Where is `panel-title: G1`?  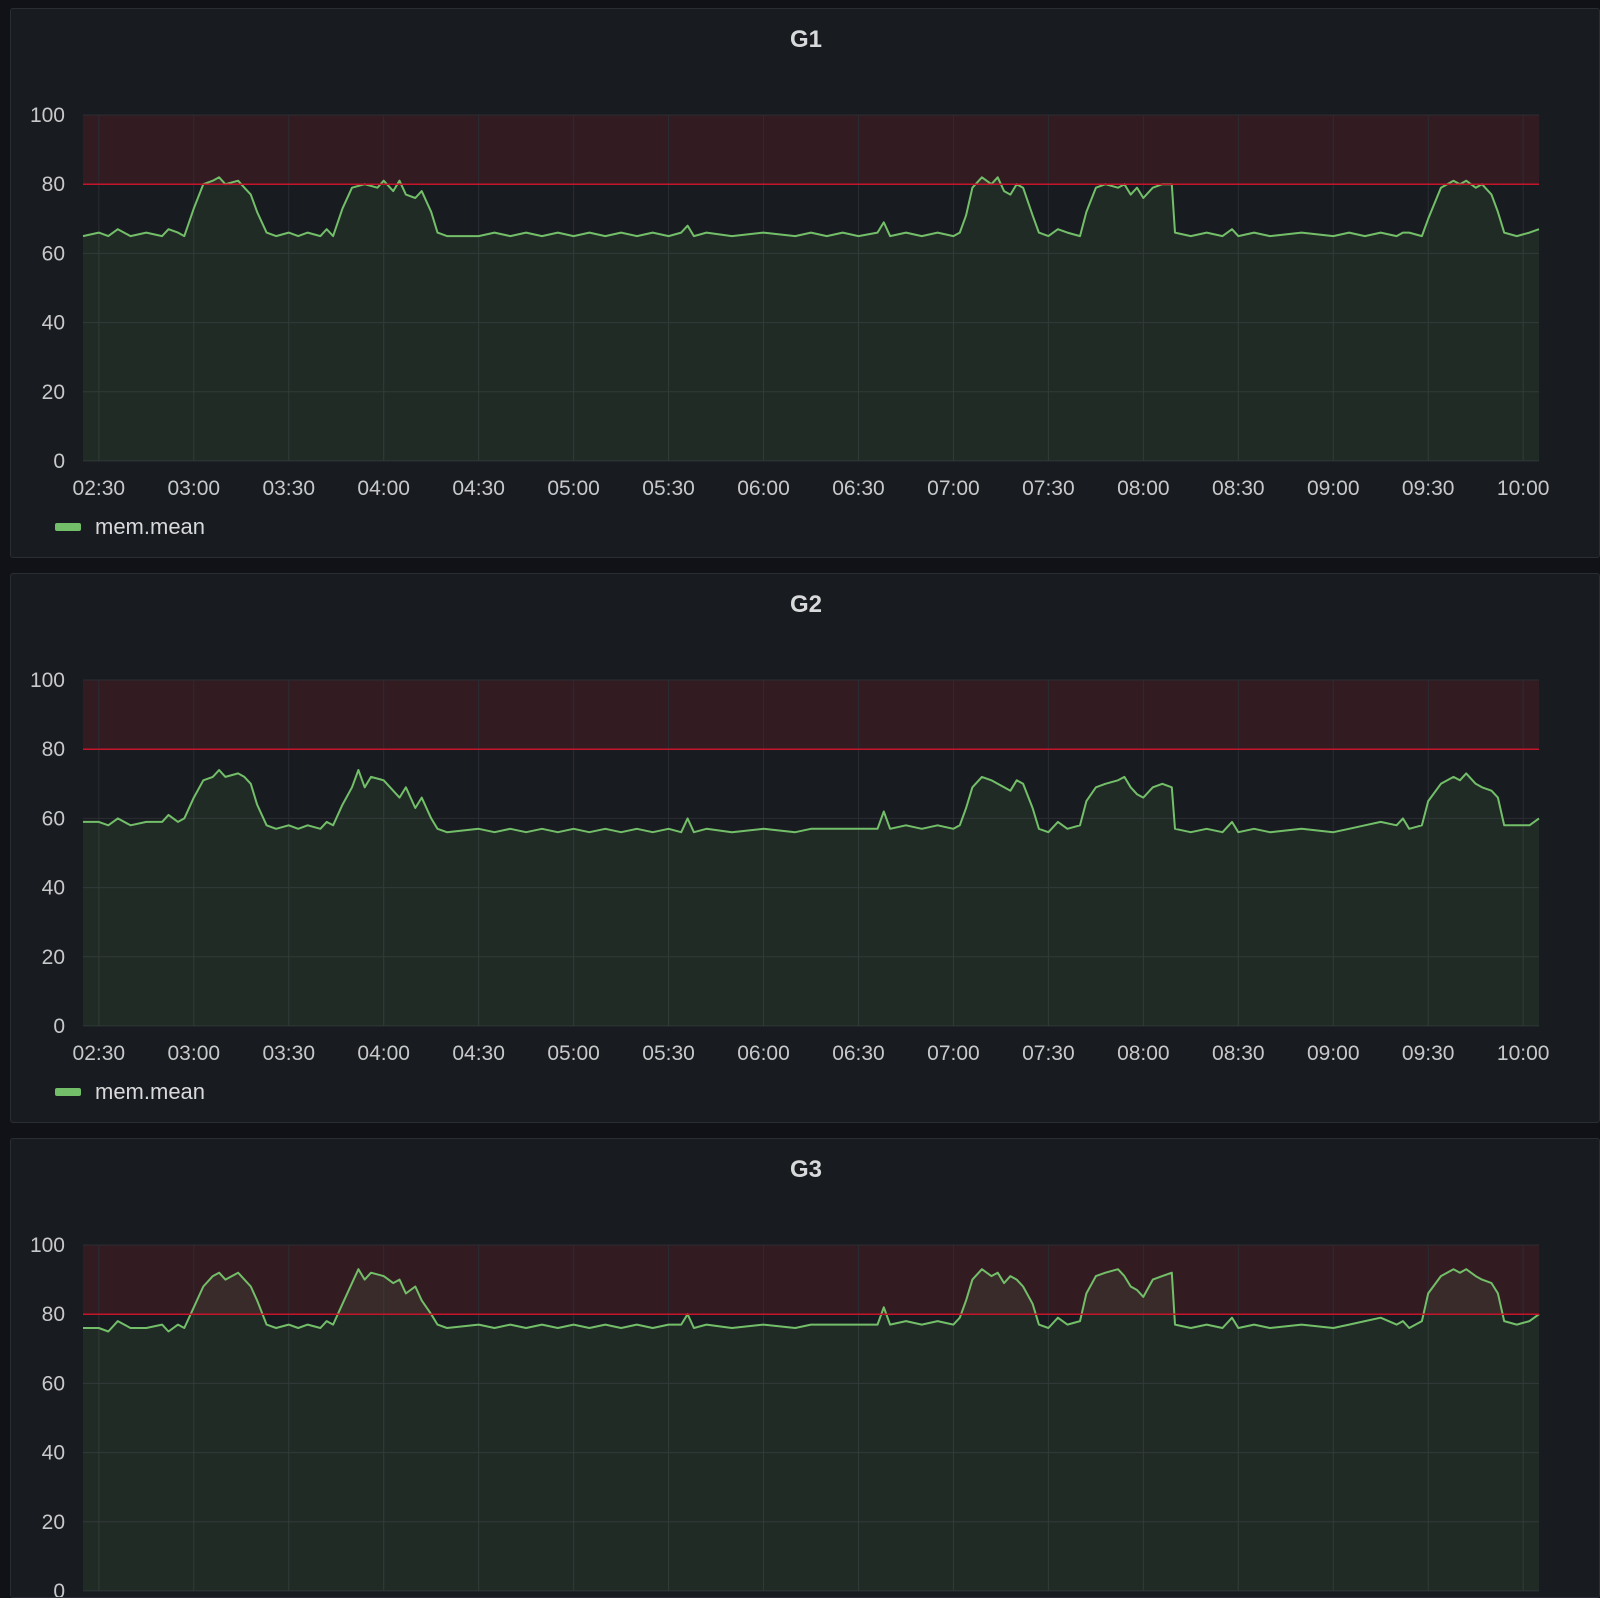 panel-title: G1 is located at coordinates (805, 39).